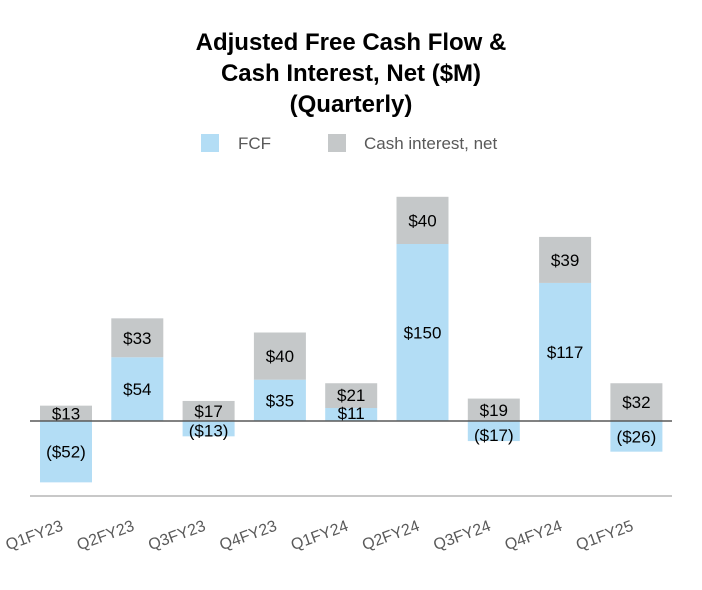  I want to click on bar-fcf-q4fy24, so click(565, 351).